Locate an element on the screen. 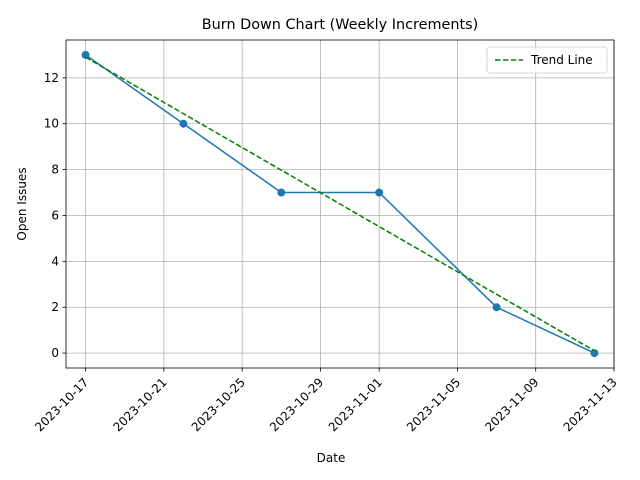 This screenshot has width=640, height=480. legend-label: Trend Line is located at coordinates (561, 60).